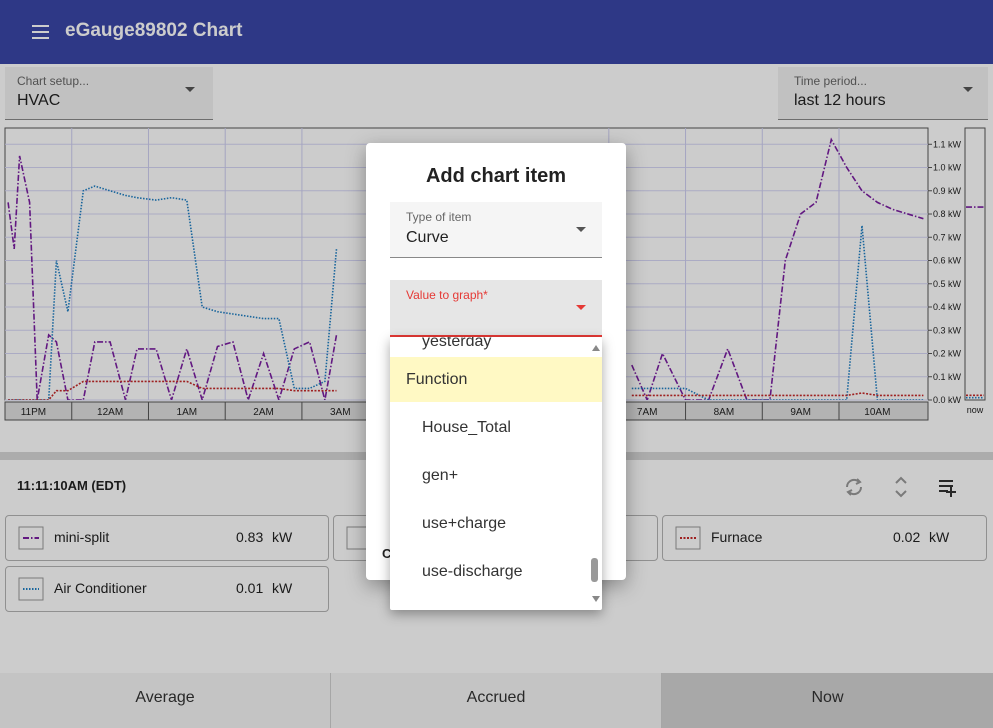  What do you see at coordinates (975, 410) in the screenshot?
I see `now-label: now` at bounding box center [975, 410].